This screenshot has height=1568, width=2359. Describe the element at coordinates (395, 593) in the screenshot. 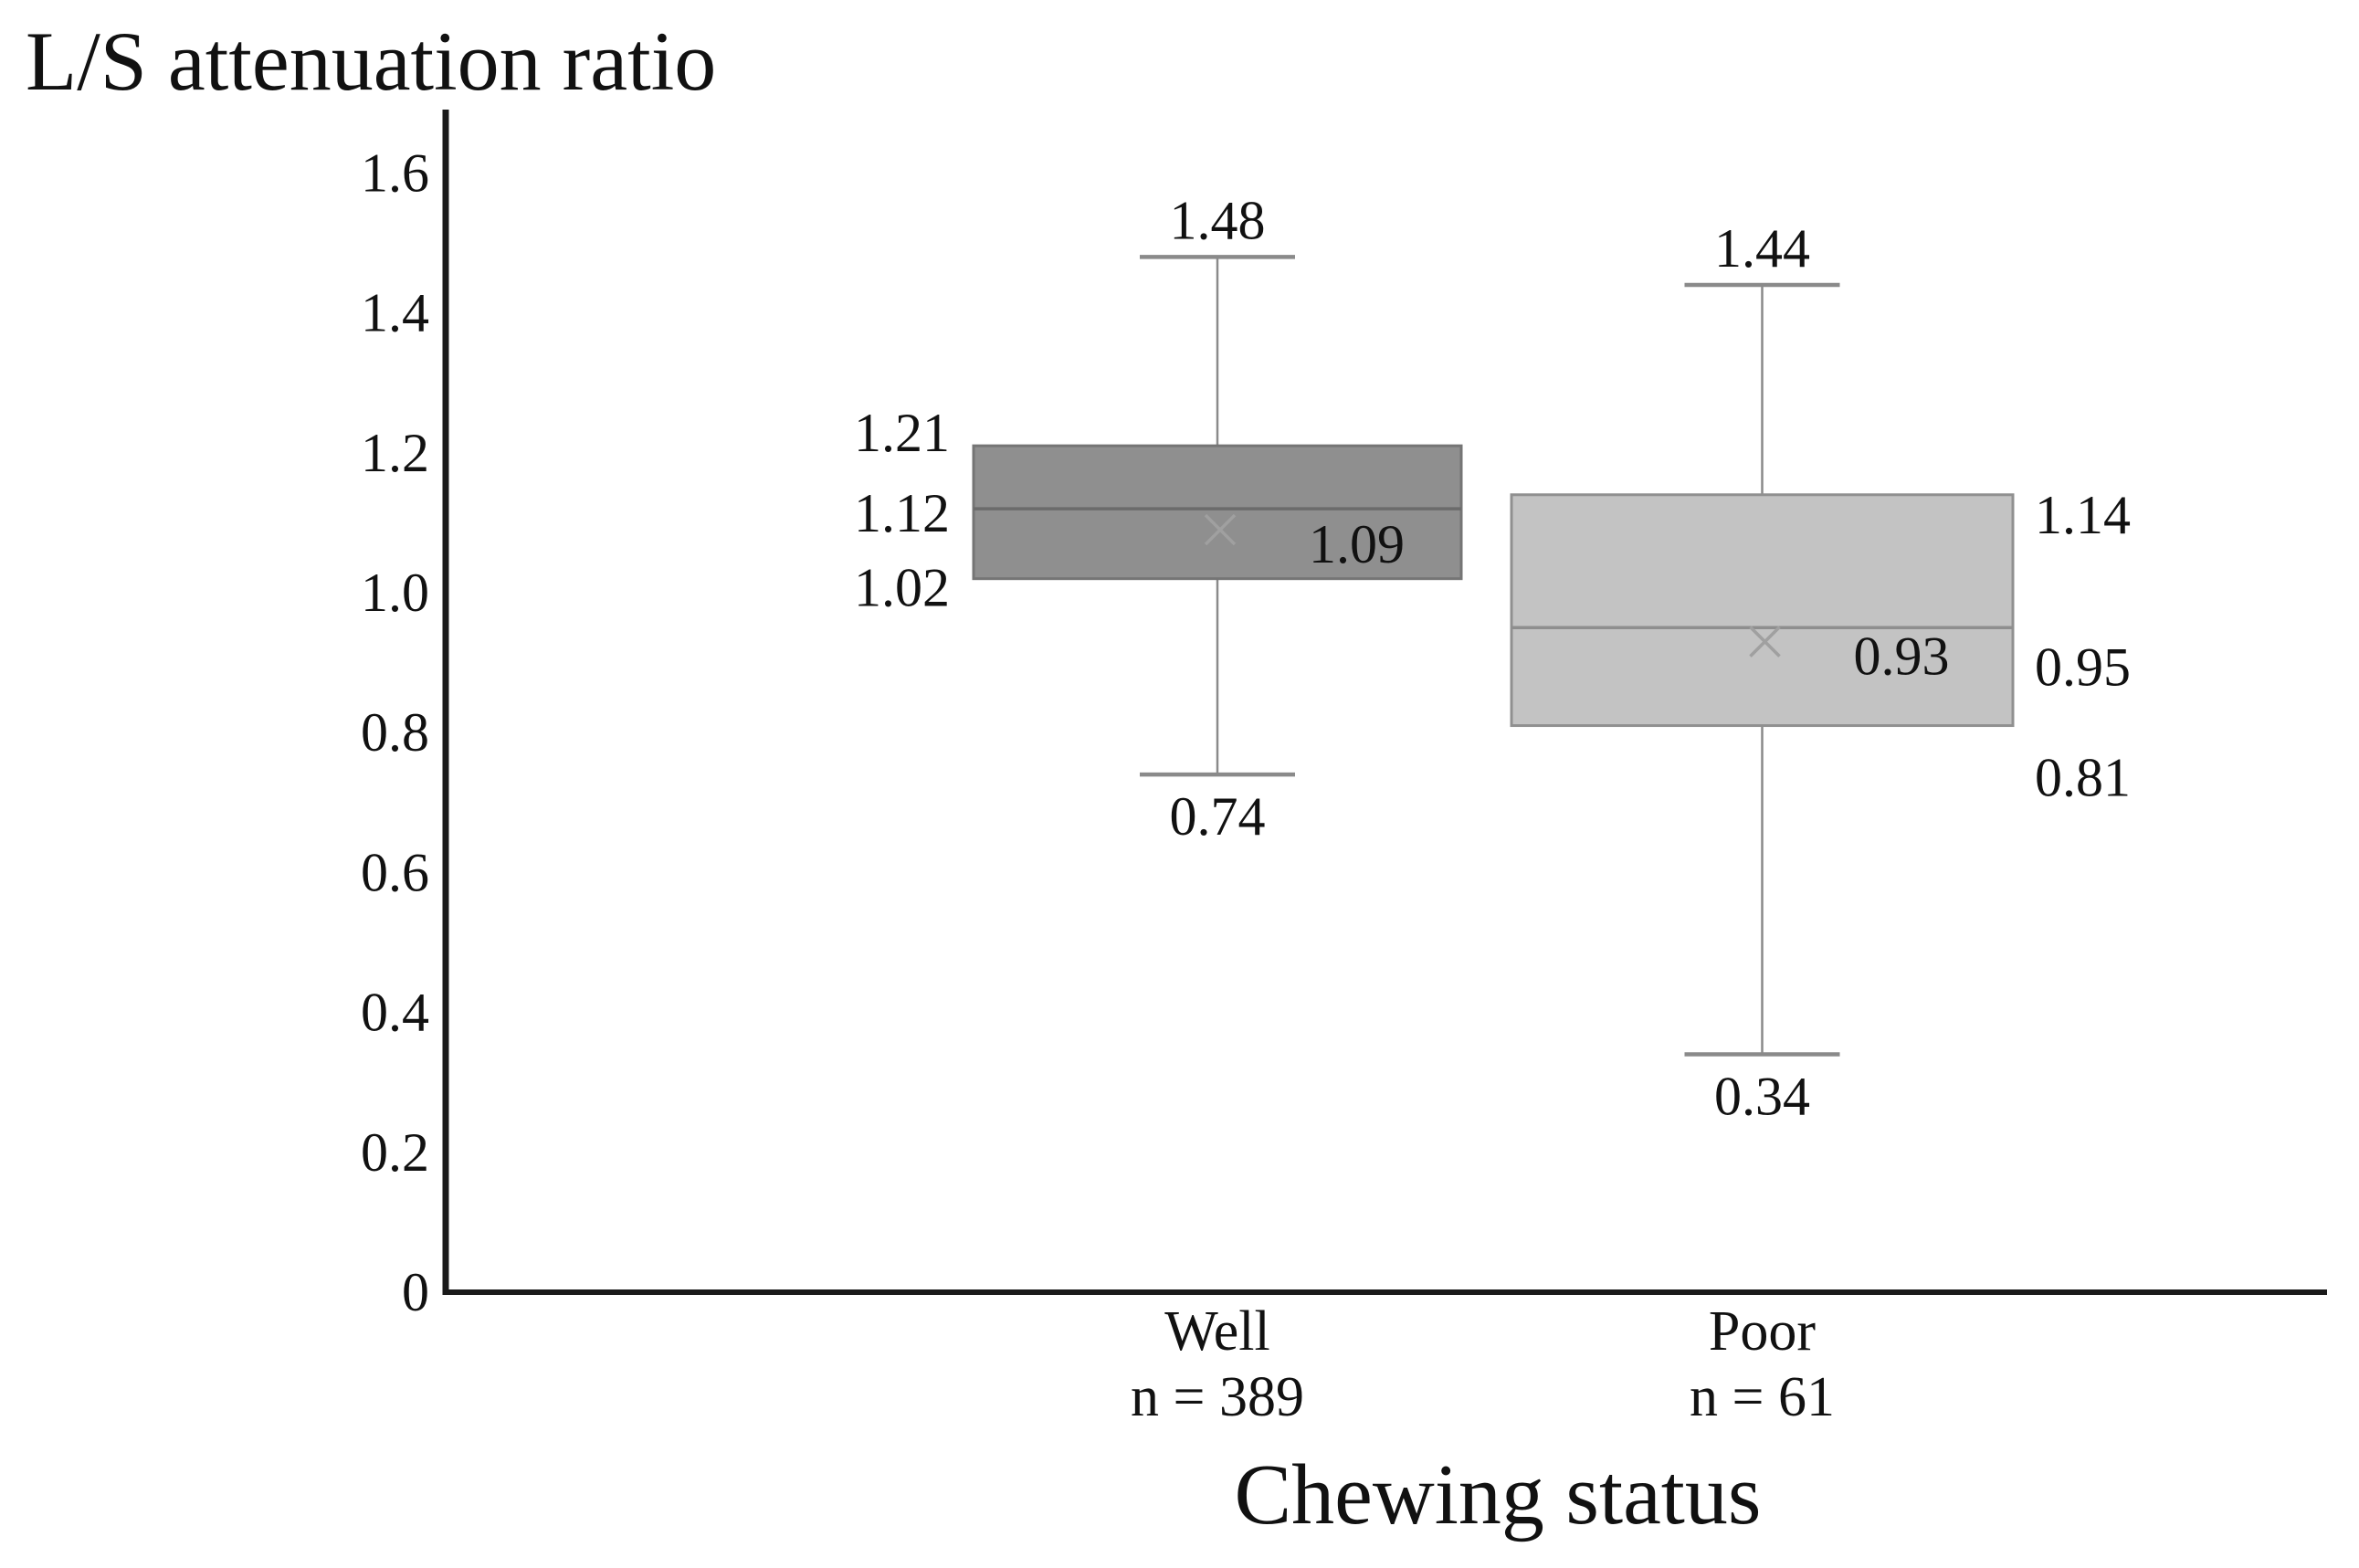

I see `y-tick-label: 1.0` at that location.